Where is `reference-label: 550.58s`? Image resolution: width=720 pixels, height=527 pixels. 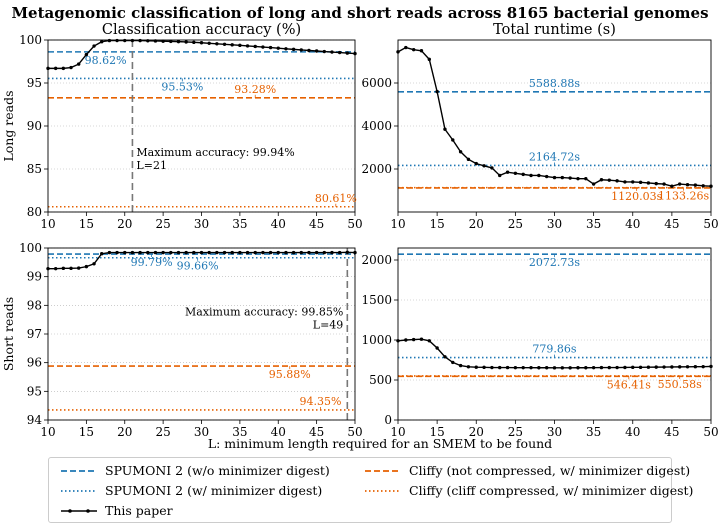
reference-label: 550.58s is located at coordinates (680, 384).